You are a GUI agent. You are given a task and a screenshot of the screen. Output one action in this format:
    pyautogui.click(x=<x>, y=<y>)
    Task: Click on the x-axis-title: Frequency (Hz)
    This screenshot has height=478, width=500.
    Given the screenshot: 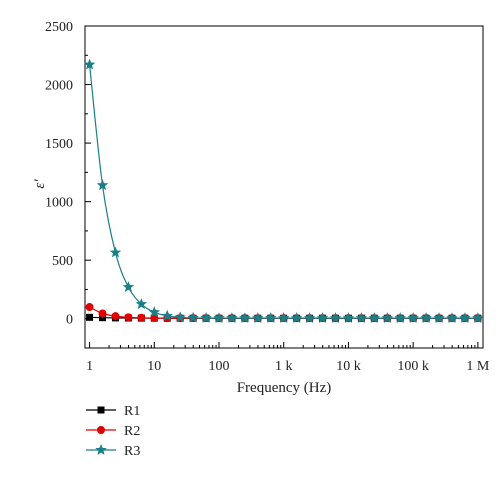 What is the action you would take?
    pyautogui.click(x=284, y=388)
    